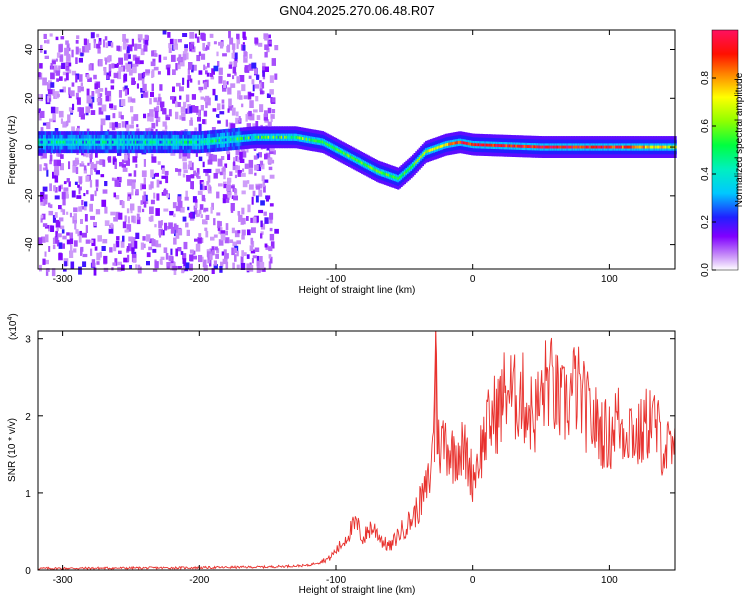 Image resolution: width=750 pixels, height=600 pixels. Describe the element at coordinates (28, 417) in the screenshot. I see `y-tick-label: 2` at that location.